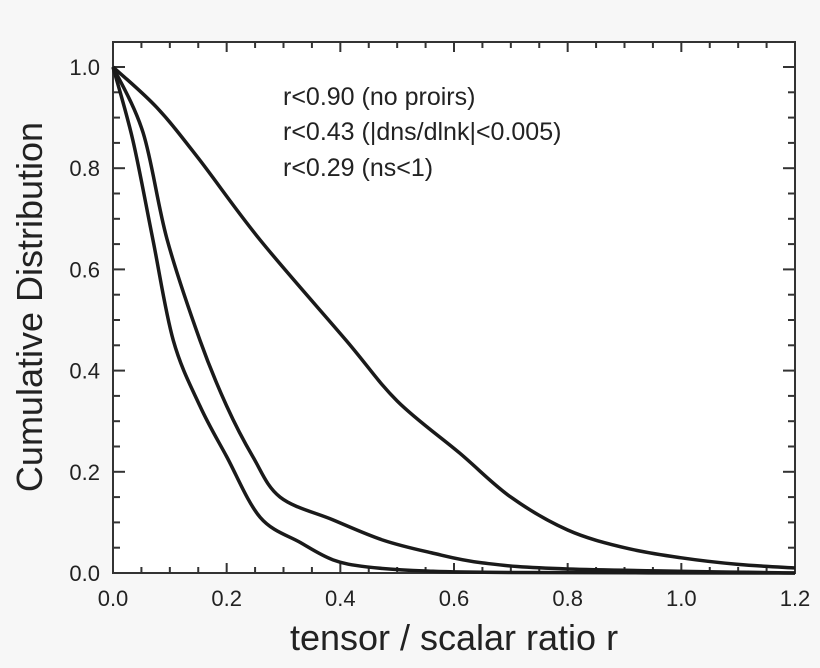  Describe the element at coordinates (84, 168) in the screenshot. I see `y-tick-label: 0.8` at that location.